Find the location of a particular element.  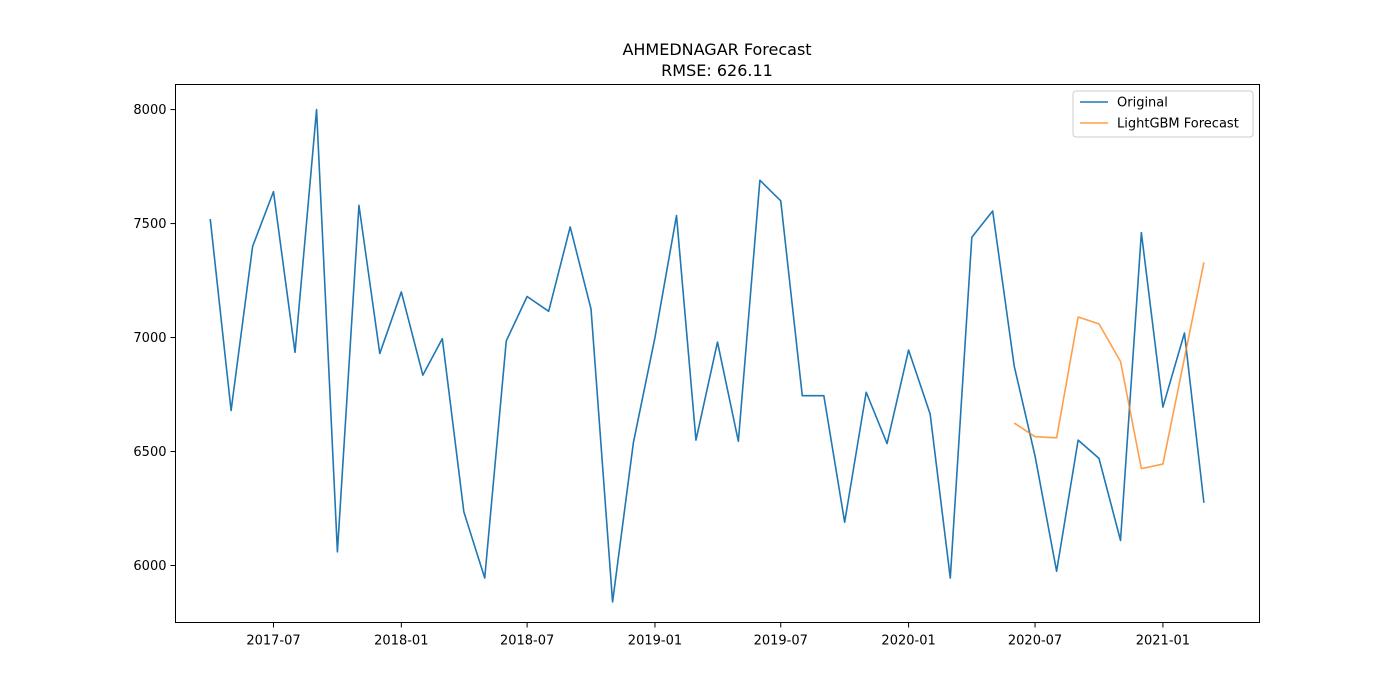

x-tick-label: 2021-01 is located at coordinates (1163, 641).